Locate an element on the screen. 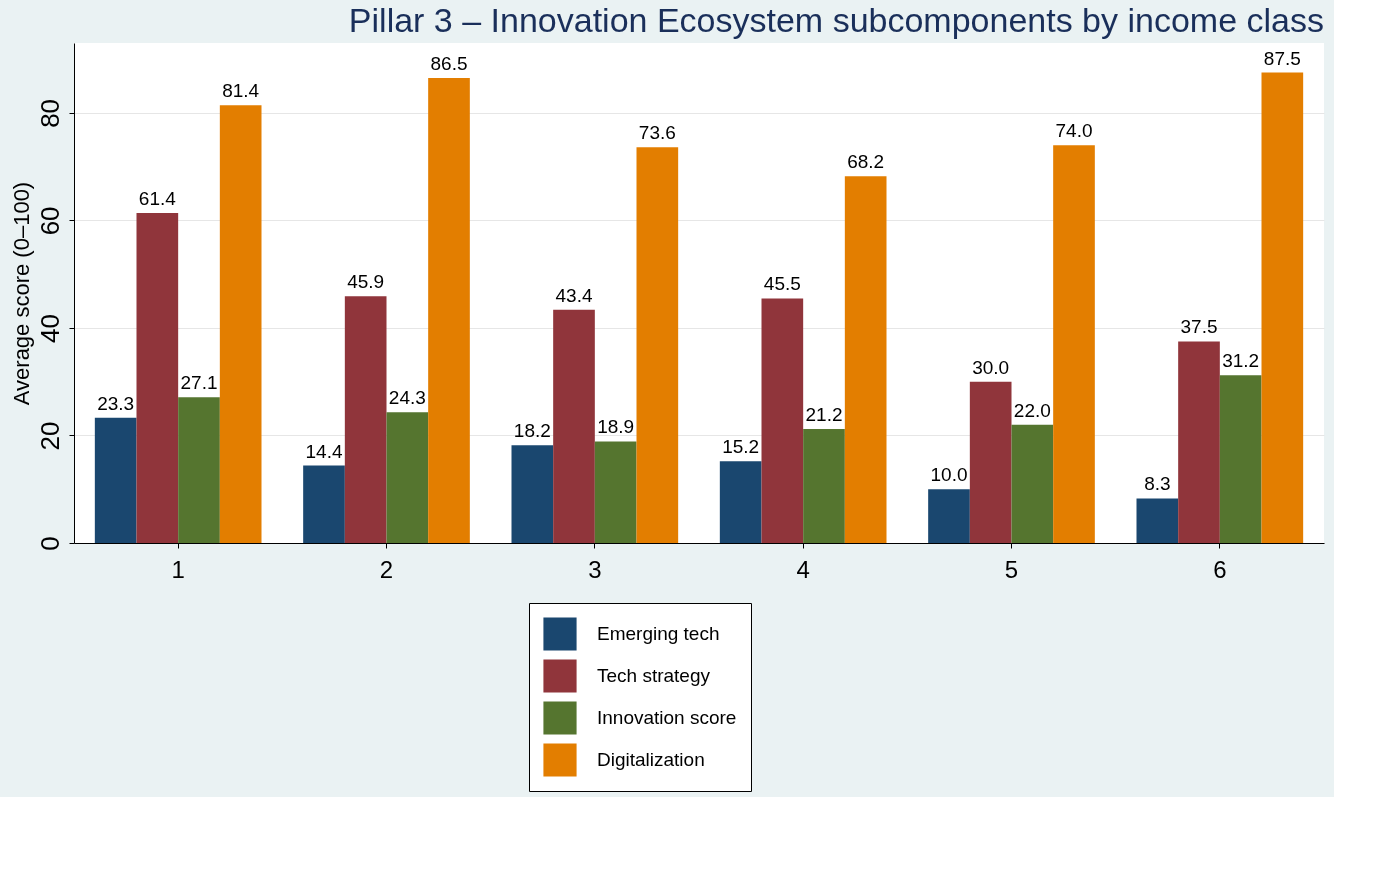 The width and height of the screenshot is (1389, 879). y-tick-label: 80 is located at coordinates (49, 113).